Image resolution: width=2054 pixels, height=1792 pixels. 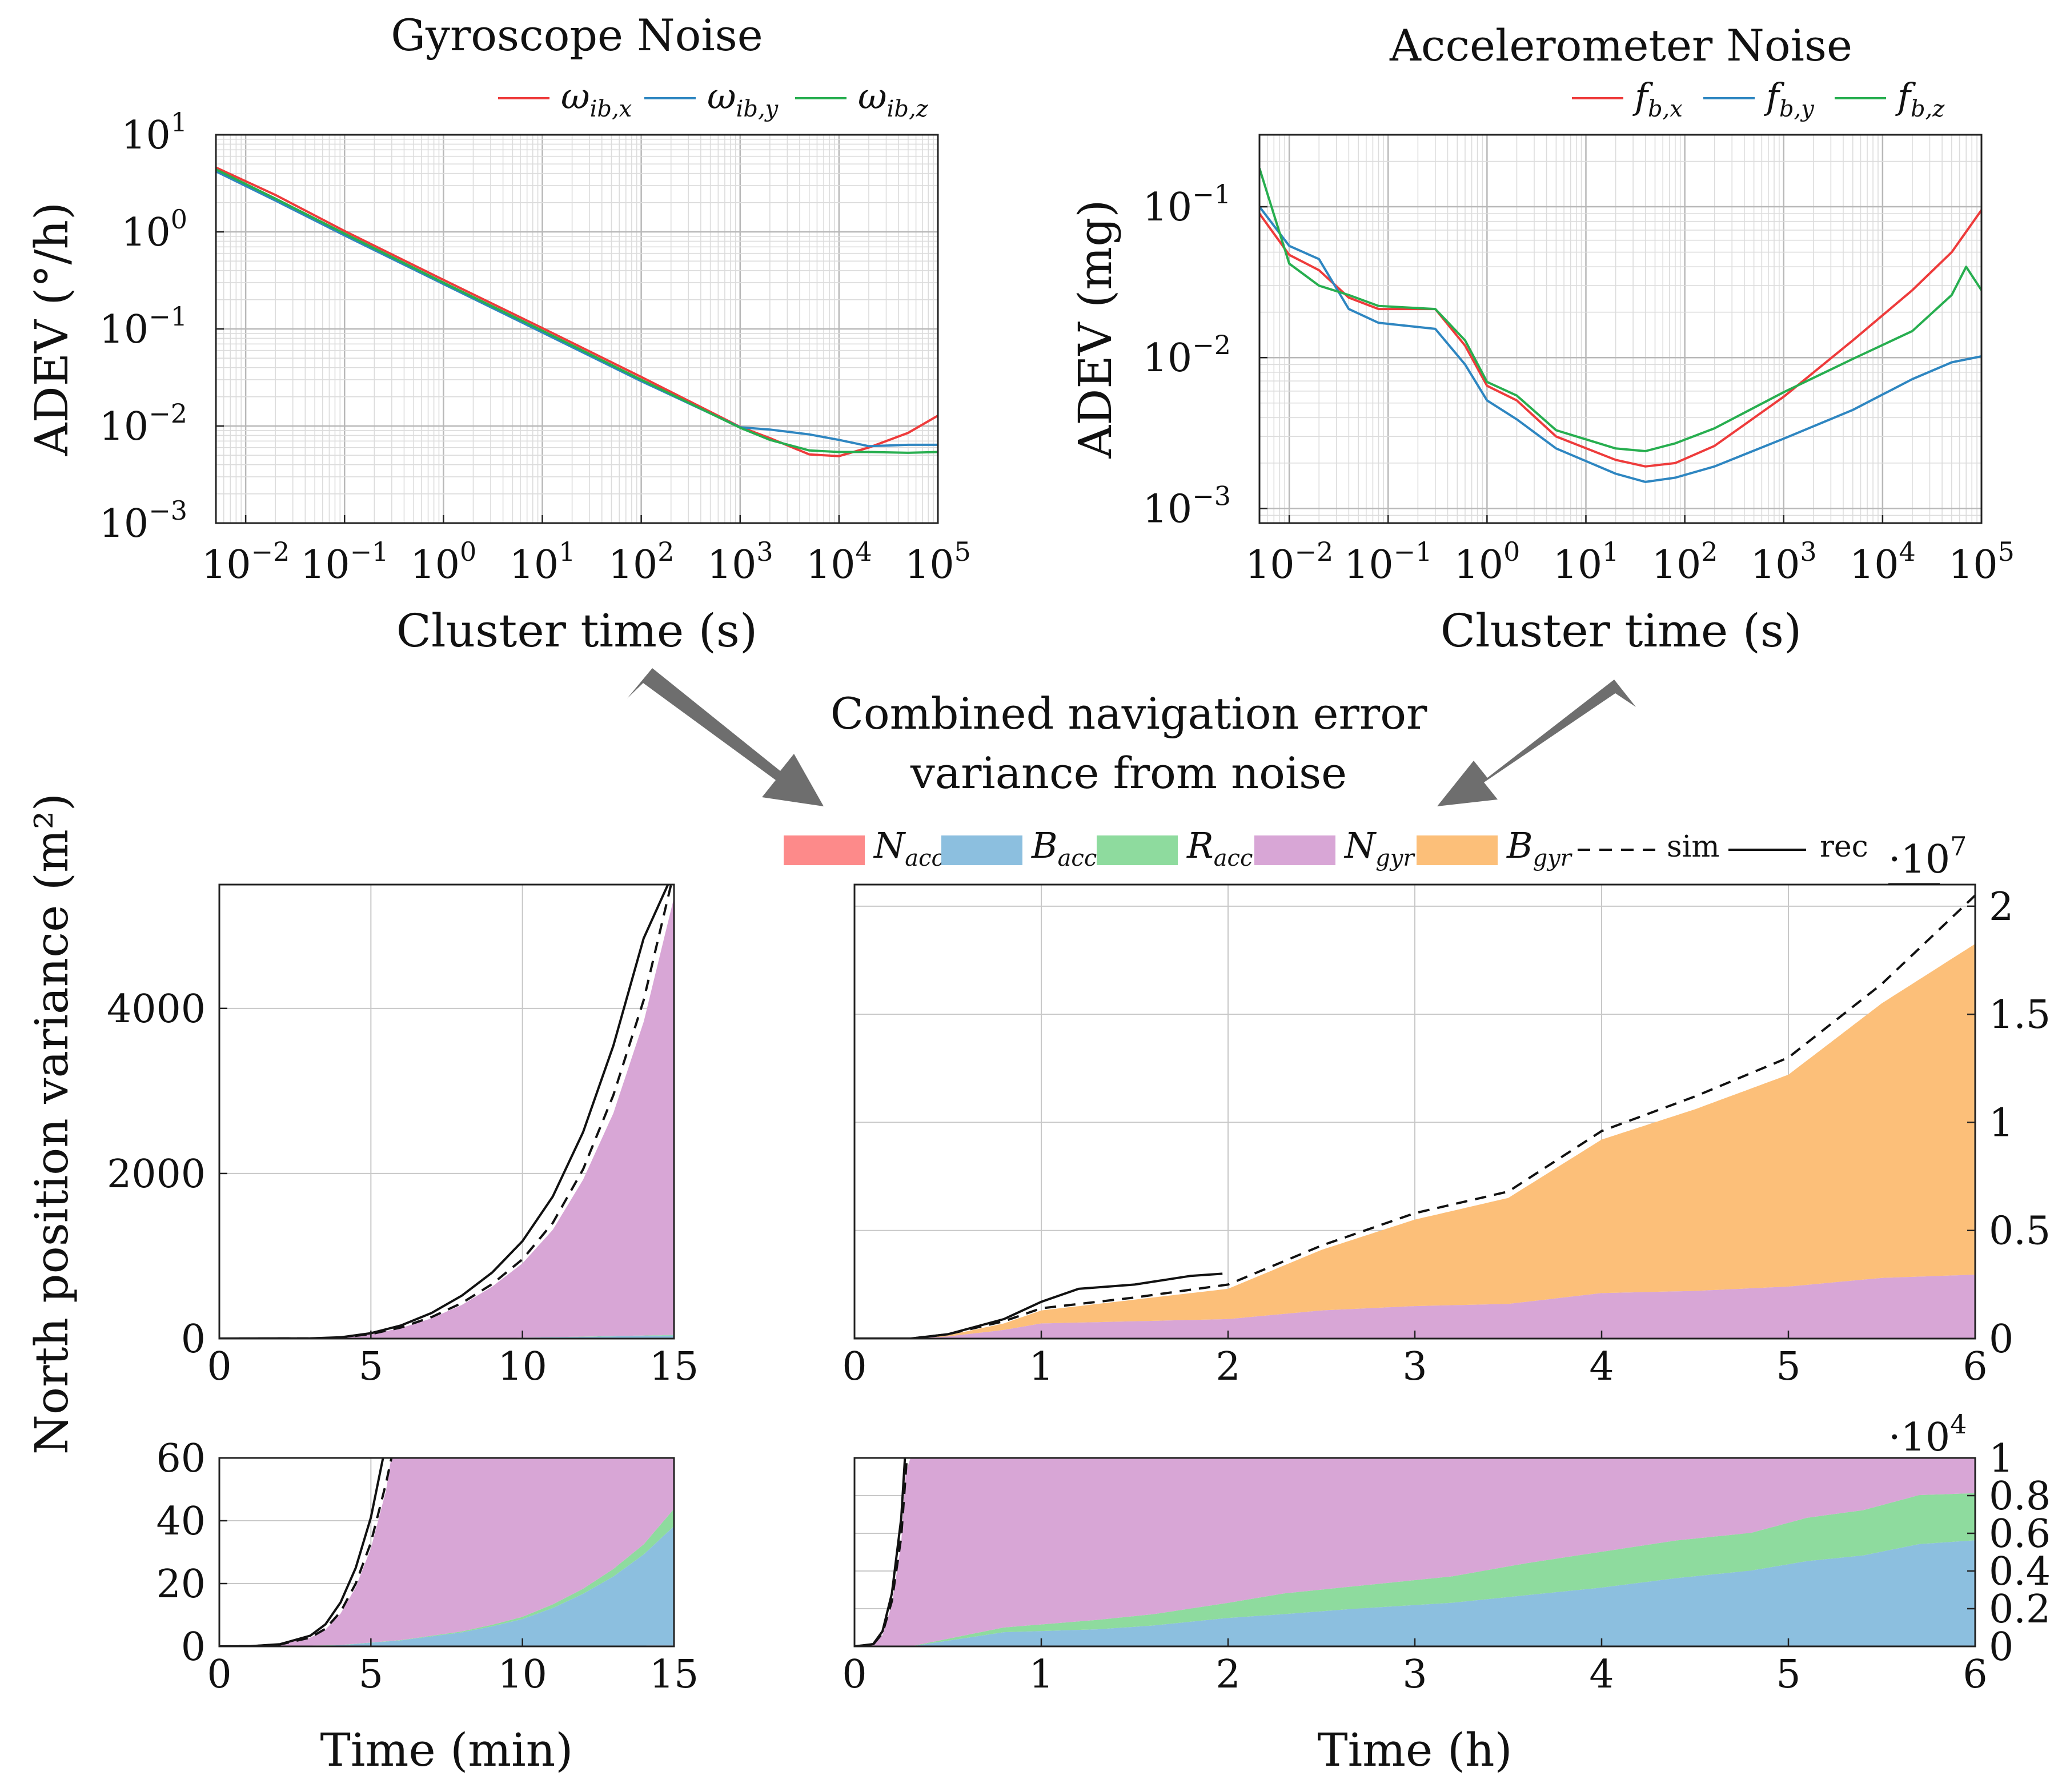 I want to click on bottom_left-x-tick-label: 10, so click(x=522, y=1674).